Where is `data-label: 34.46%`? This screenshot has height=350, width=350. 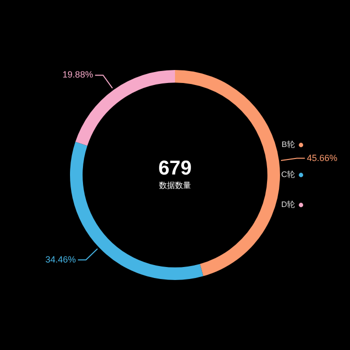 data-label: 34.46% is located at coordinates (60, 259).